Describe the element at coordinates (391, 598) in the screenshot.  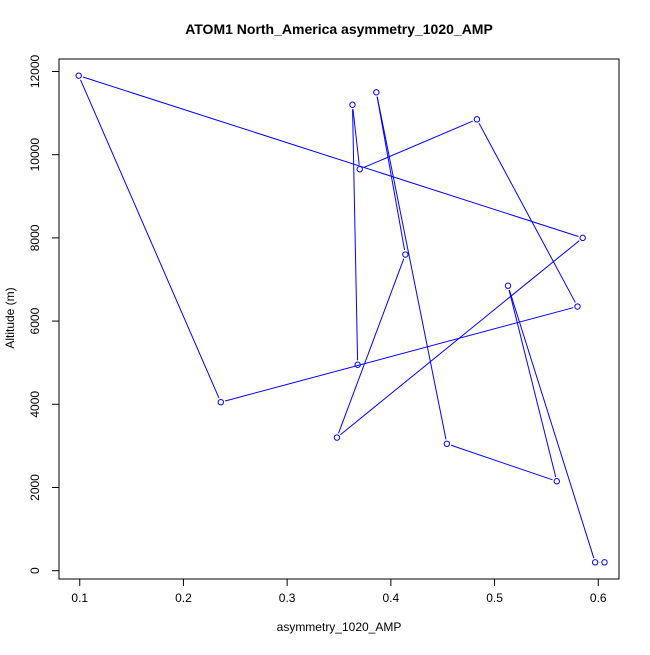
I see `x-tick-label: 0.4` at that location.